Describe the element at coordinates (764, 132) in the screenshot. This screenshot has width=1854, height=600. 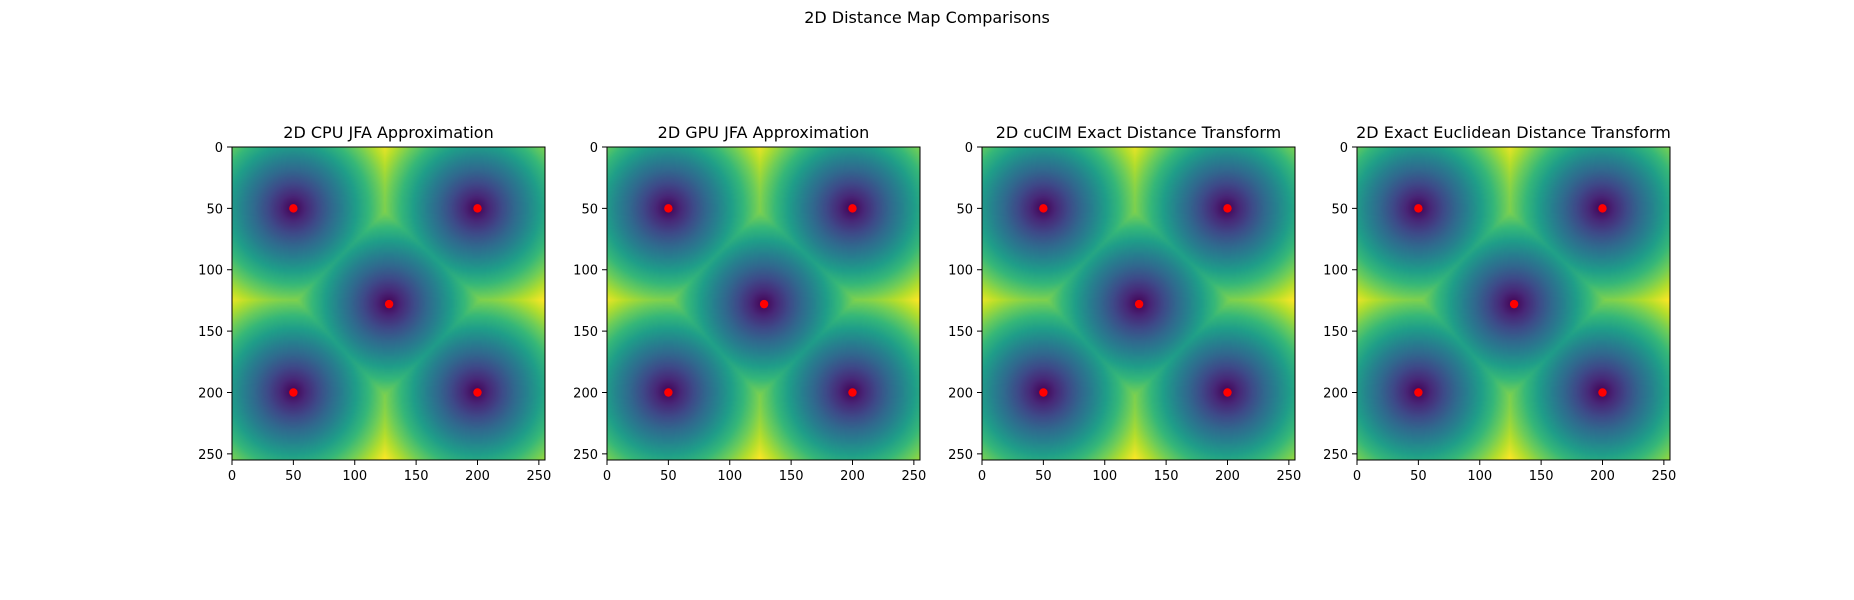
I see `chart-title: 2D GPU JFA Approximation` at that location.